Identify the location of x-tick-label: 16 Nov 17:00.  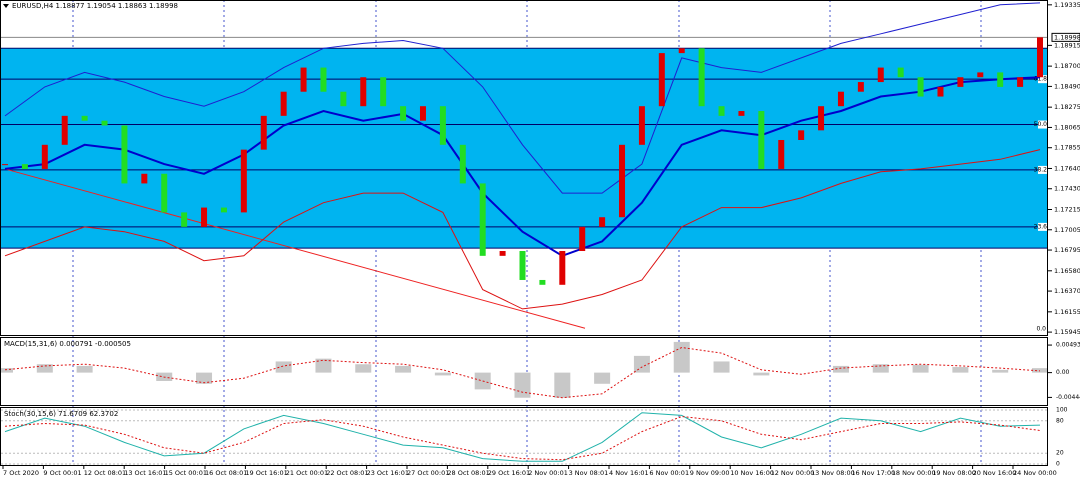
(873, 473).